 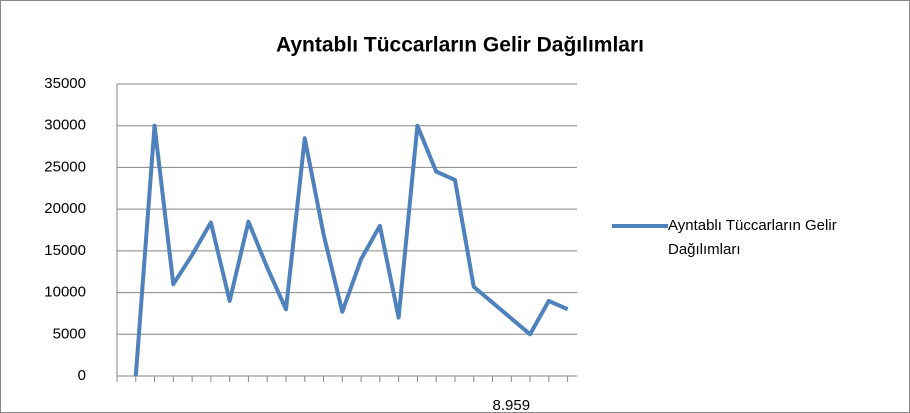 What do you see at coordinates (69, 333) in the screenshot?
I see `y-tick-label: 5000` at bounding box center [69, 333].